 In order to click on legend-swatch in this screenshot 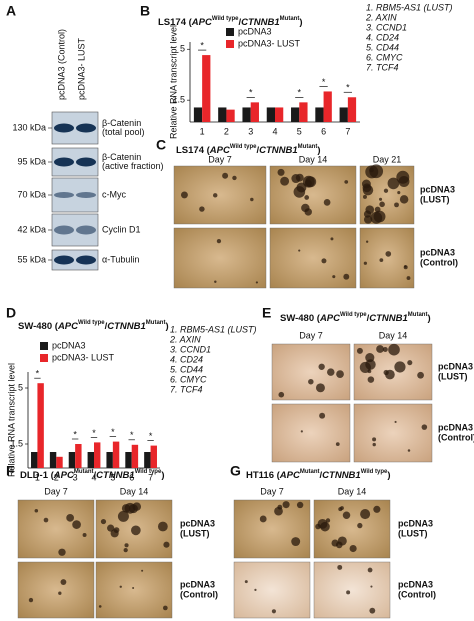, I will do `click(230, 32)`.